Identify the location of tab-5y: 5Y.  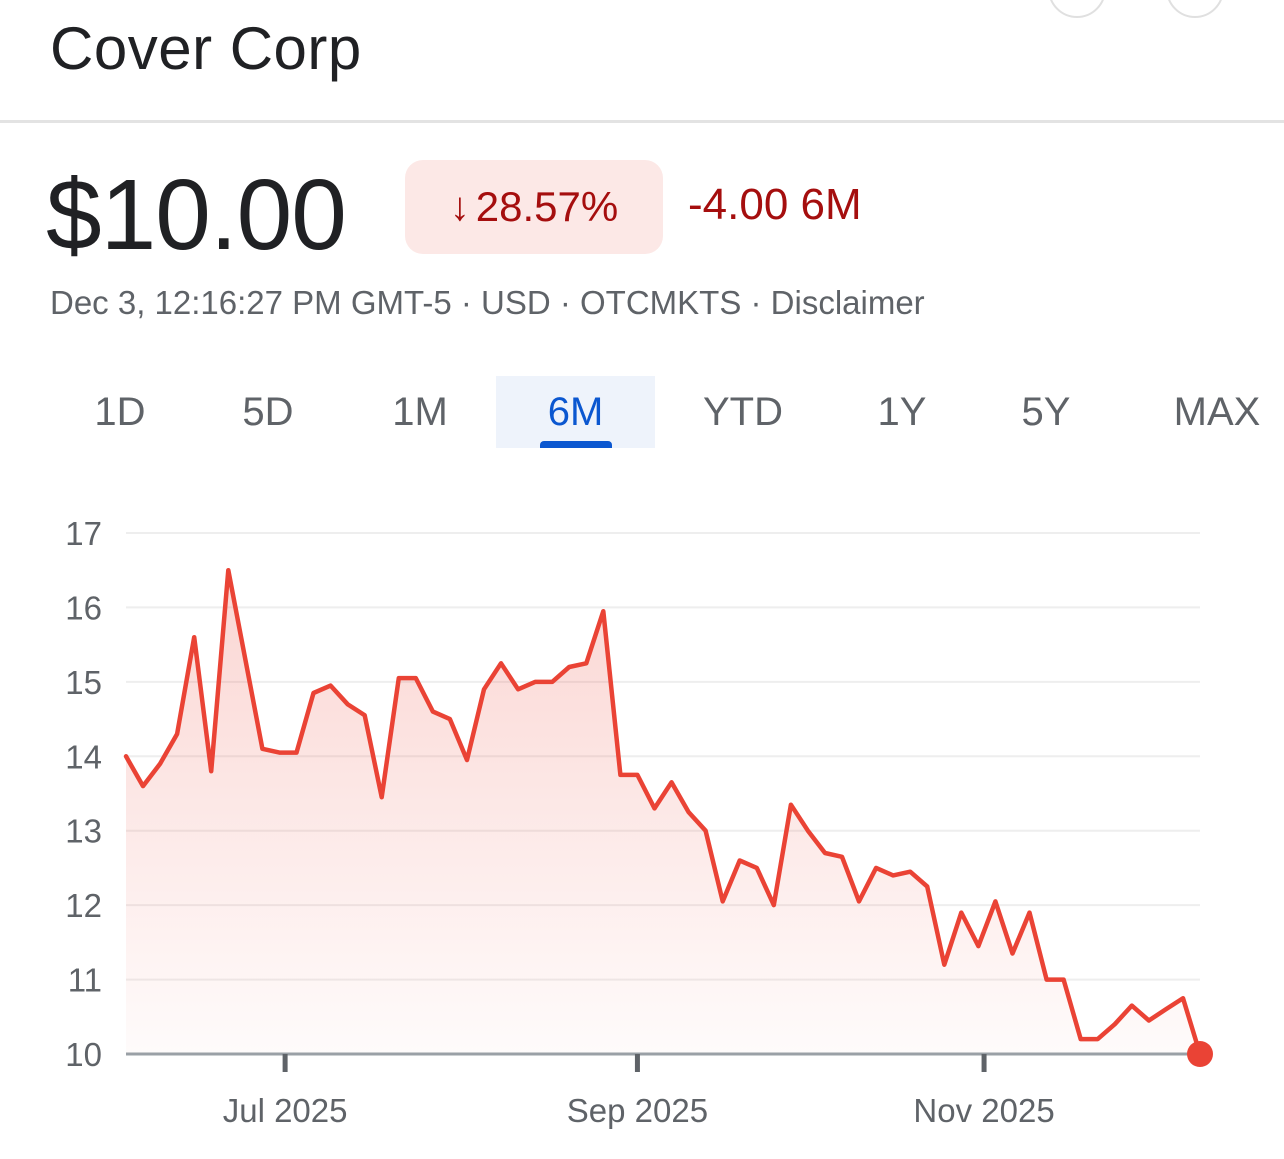
(1046, 412).